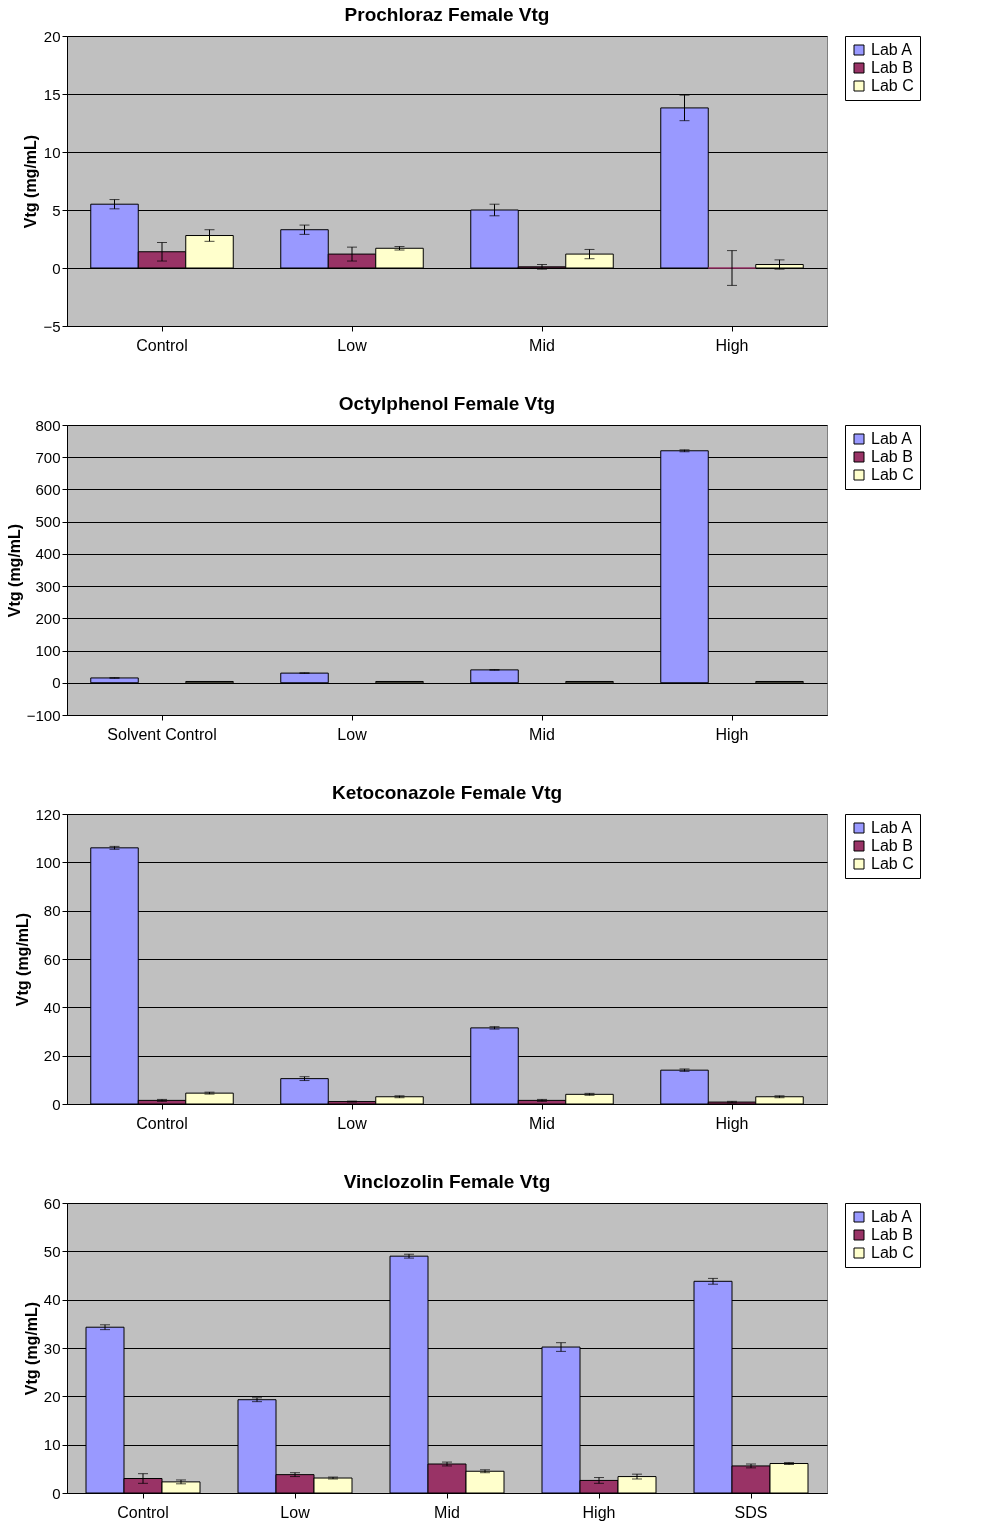  What do you see at coordinates (48, 618) in the screenshot?
I see `y-tick-label: 200` at bounding box center [48, 618].